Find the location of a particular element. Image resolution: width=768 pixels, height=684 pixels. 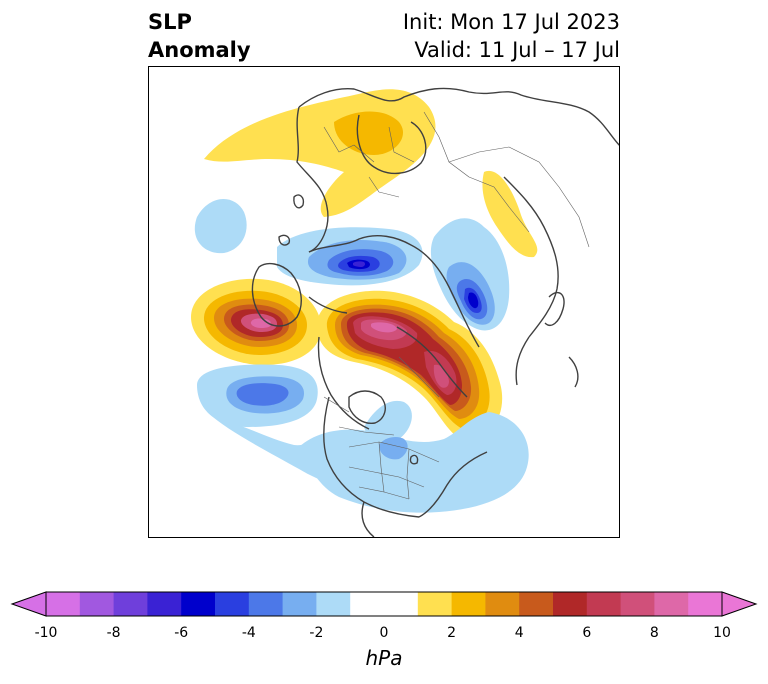

colorbar-tick-label: -4 is located at coordinates (248, 633).